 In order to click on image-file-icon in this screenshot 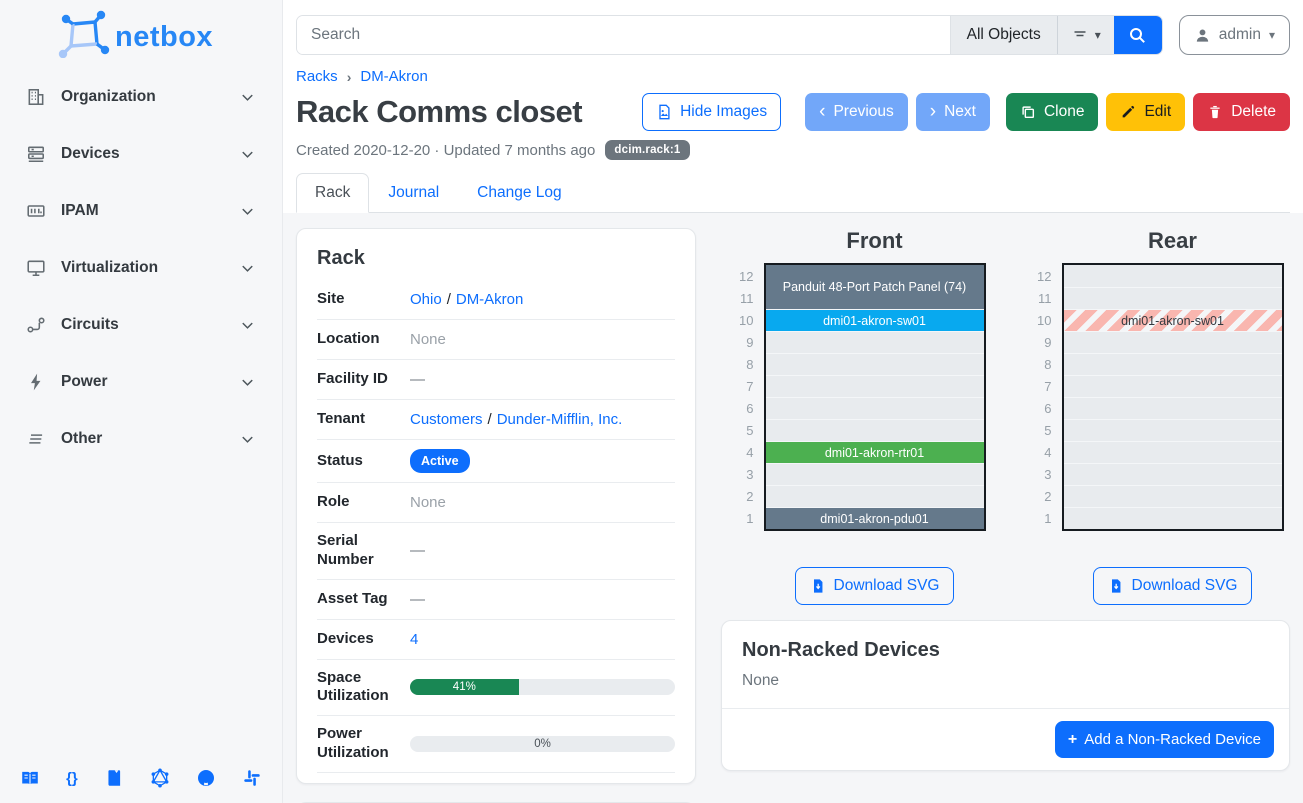, I will do `click(664, 112)`.